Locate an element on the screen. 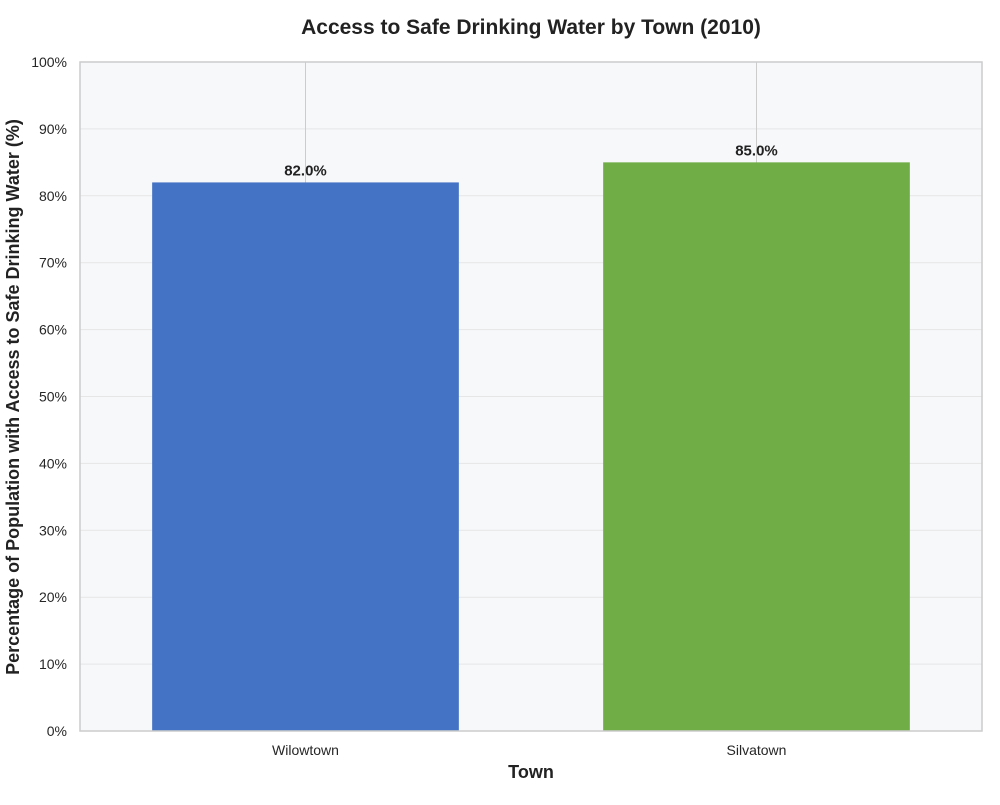 Image resolution: width=1000 pixels, height=805 pixels. y-tick-label: 70% is located at coordinates (53, 263).